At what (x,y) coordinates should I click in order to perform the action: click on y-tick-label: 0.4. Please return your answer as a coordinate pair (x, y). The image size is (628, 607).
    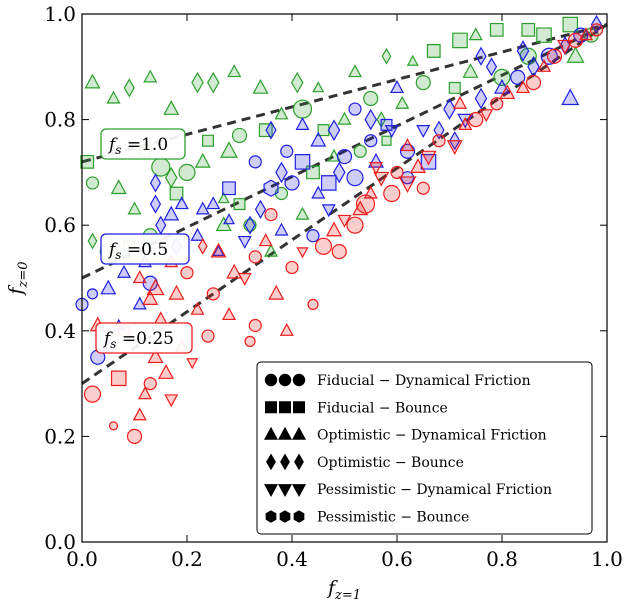
    Looking at the image, I should click on (60, 331).